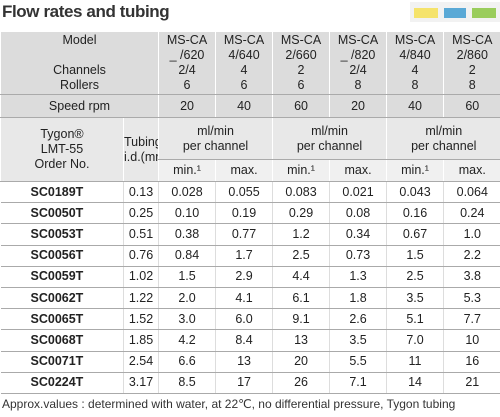  What do you see at coordinates (62, 213) in the screenshot?
I see `order-no: SC0050T` at bounding box center [62, 213].